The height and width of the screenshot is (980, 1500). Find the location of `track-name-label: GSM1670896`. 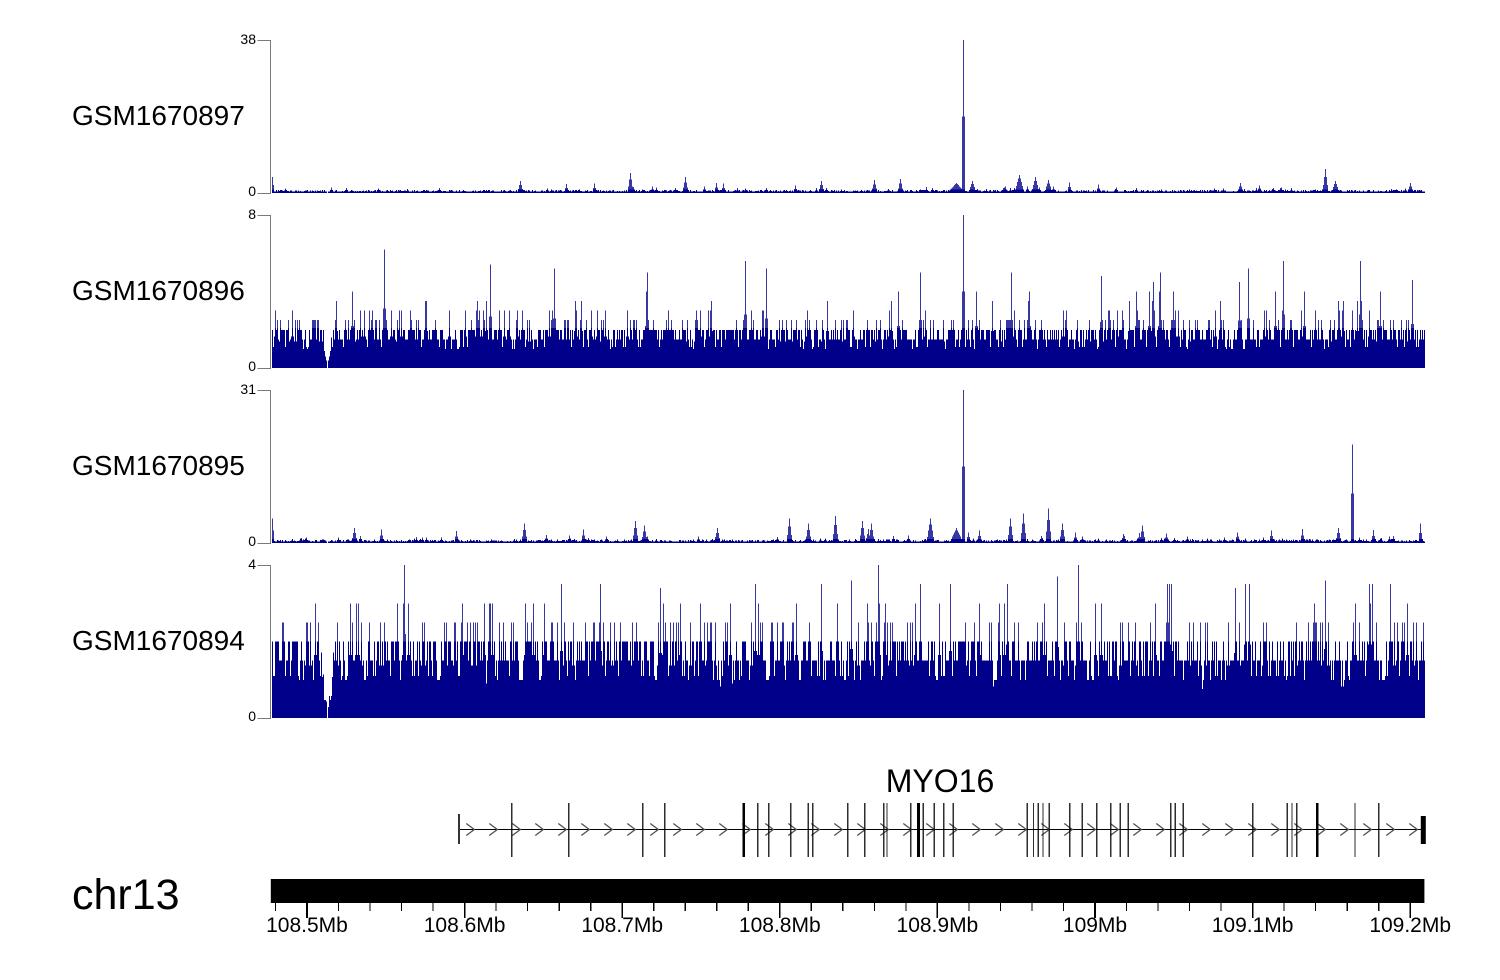

track-name-label: GSM1670896 is located at coordinates (158, 290).